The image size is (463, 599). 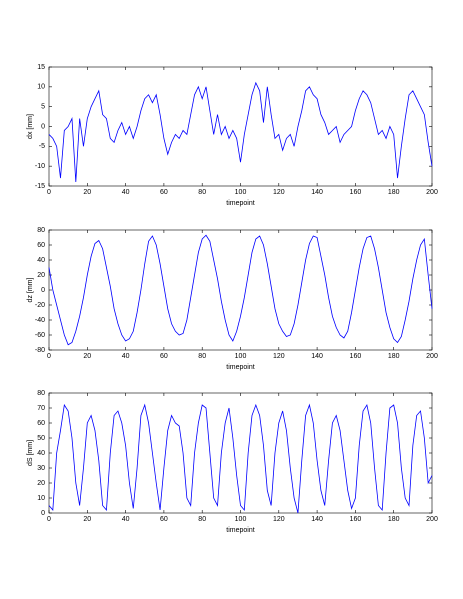 I want to click on y-tick-label: -20, so click(x=40, y=305).